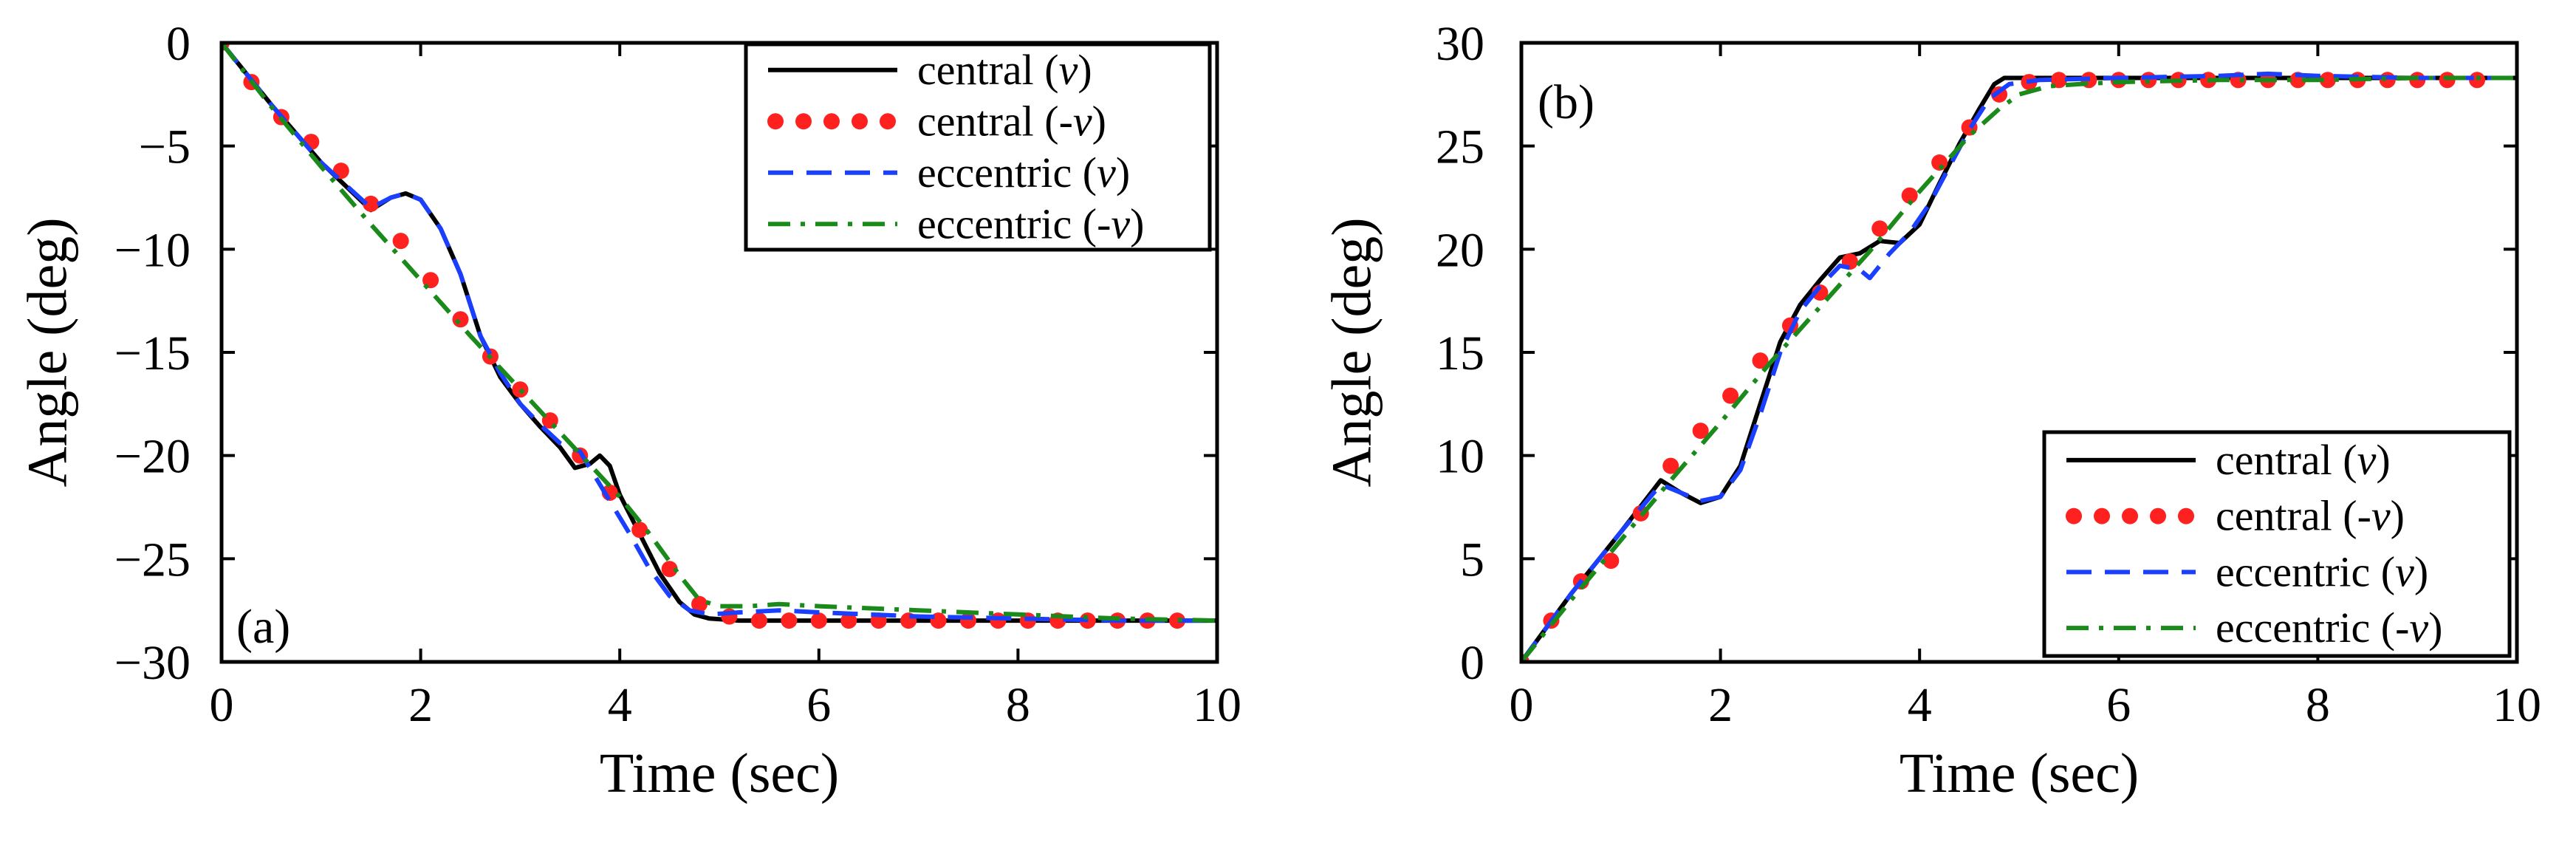  What do you see at coordinates (152, 560) in the screenshot?
I see `y-tick-label: −25` at bounding box center [152, 560].